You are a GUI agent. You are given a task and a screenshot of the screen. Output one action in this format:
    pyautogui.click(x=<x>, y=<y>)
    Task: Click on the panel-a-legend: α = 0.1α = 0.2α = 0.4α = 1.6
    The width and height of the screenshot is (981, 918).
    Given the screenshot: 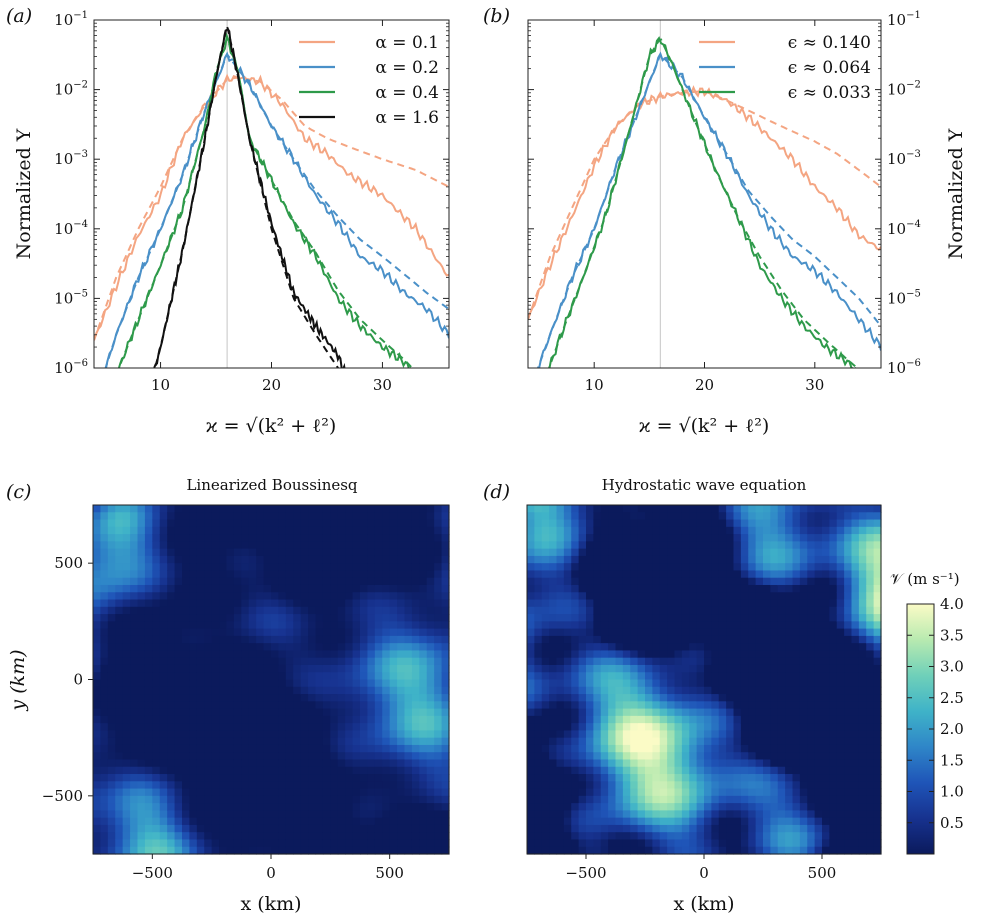 What is the action you would take?
    pyautogui.click(x=369, y=80)
    